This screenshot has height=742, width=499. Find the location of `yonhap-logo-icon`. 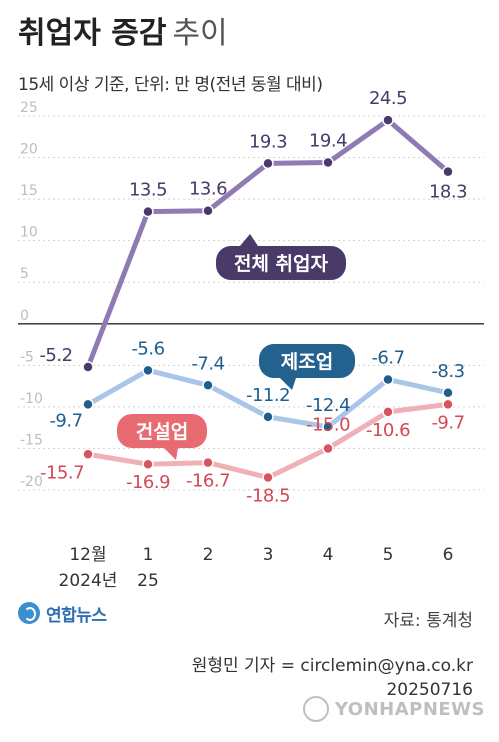

yonhap-logo-icon is located at coordinates (29, 613).